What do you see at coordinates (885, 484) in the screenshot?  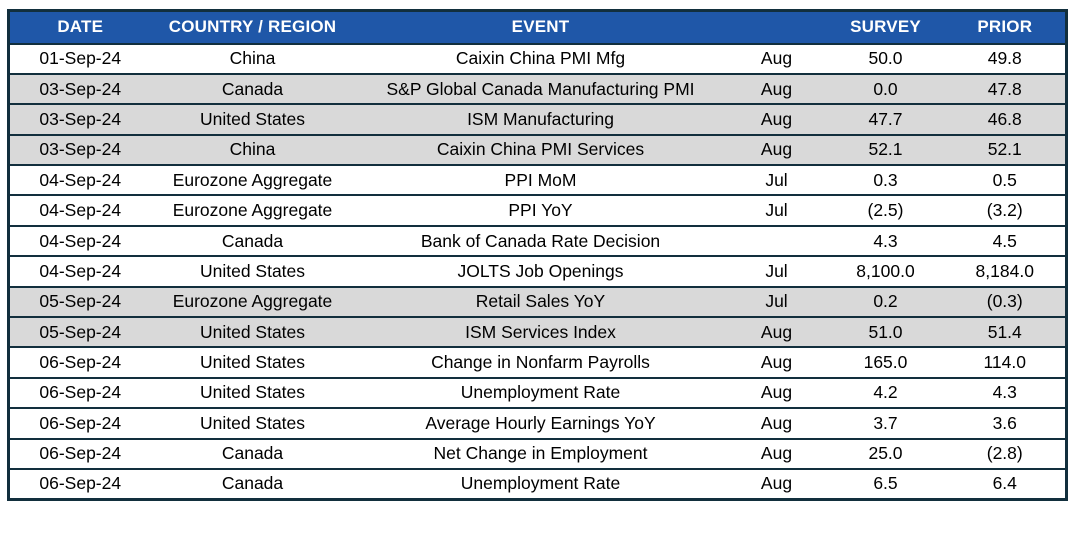 I see `survey-cell: 6.5` at bounding box center [885, 484].